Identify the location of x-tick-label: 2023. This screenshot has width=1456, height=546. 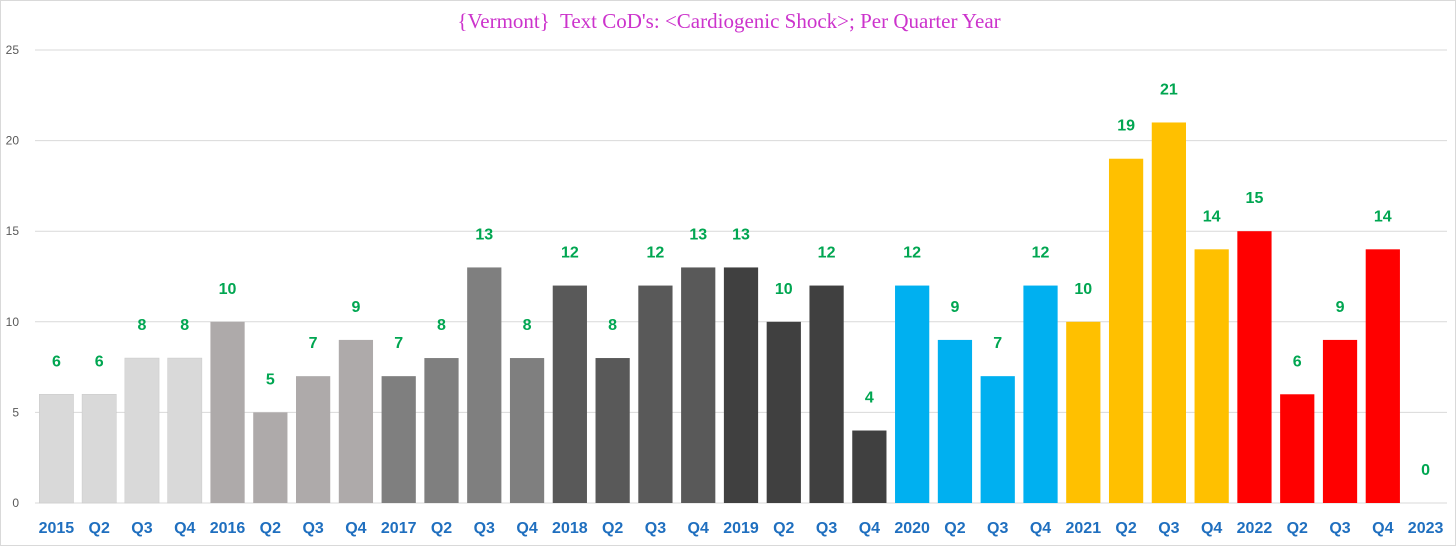
(1426, 528).